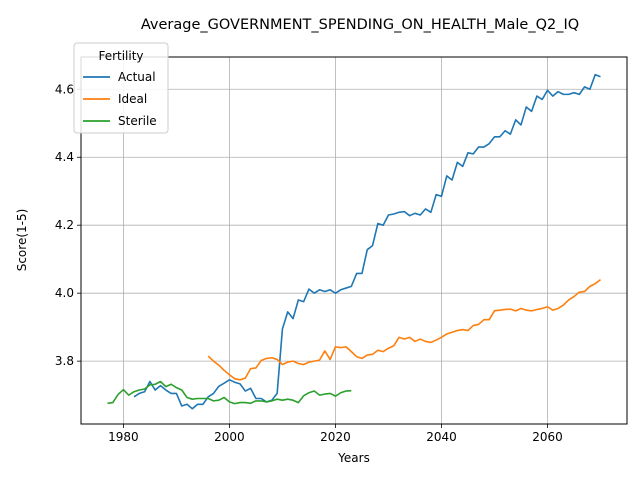 The image size is (640, 480). What do you see at coordinates (229, 392) in the screenshot?
I see `series-line-sterile` at bounding box center [229, 392].